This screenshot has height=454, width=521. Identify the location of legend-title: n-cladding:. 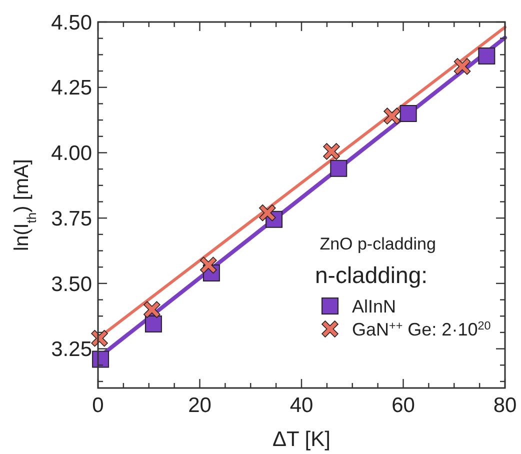
(371, 275).